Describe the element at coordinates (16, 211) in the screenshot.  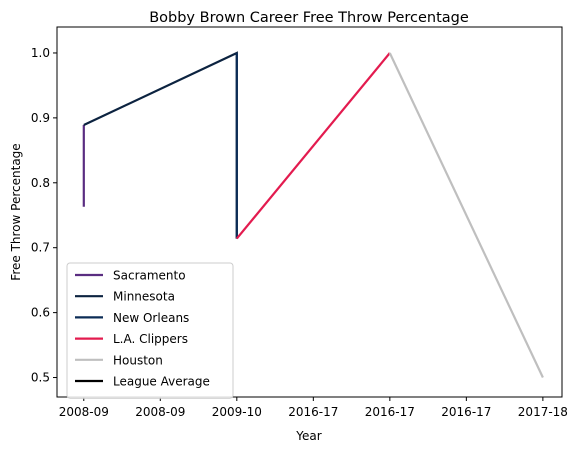
I see `y-axis-label: Free Throw Percentage` at that location.